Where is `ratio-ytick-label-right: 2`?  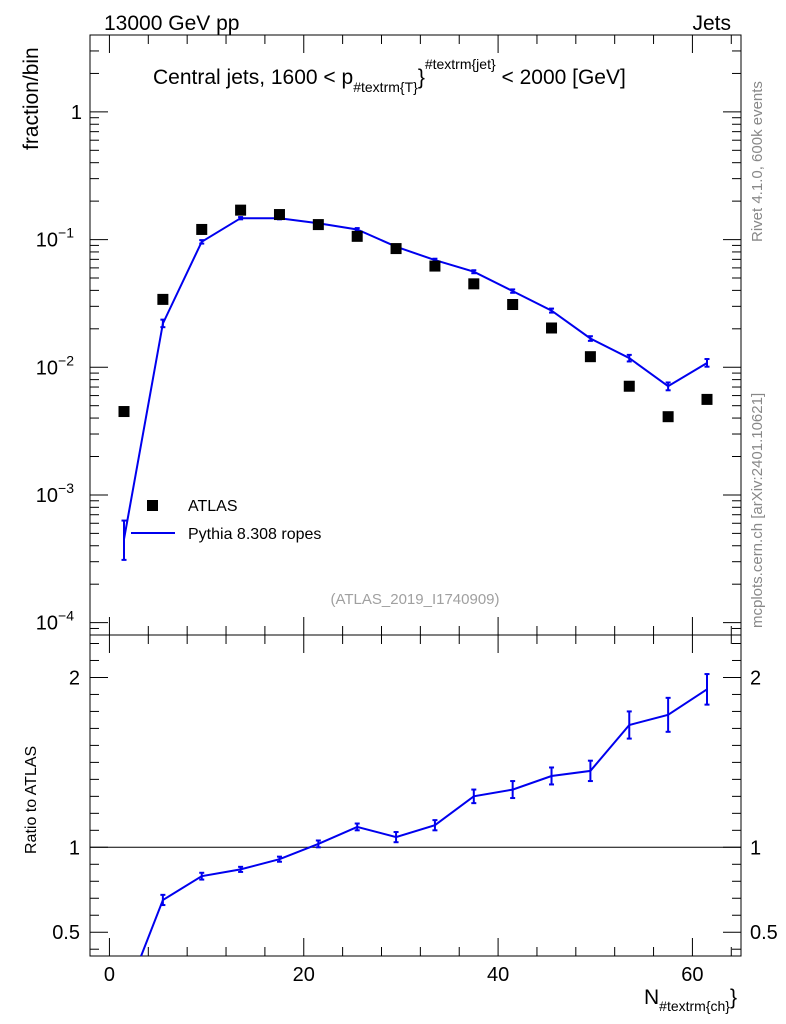 ratio-ytick-label-right: 2 is located at coordinates (755, 678).